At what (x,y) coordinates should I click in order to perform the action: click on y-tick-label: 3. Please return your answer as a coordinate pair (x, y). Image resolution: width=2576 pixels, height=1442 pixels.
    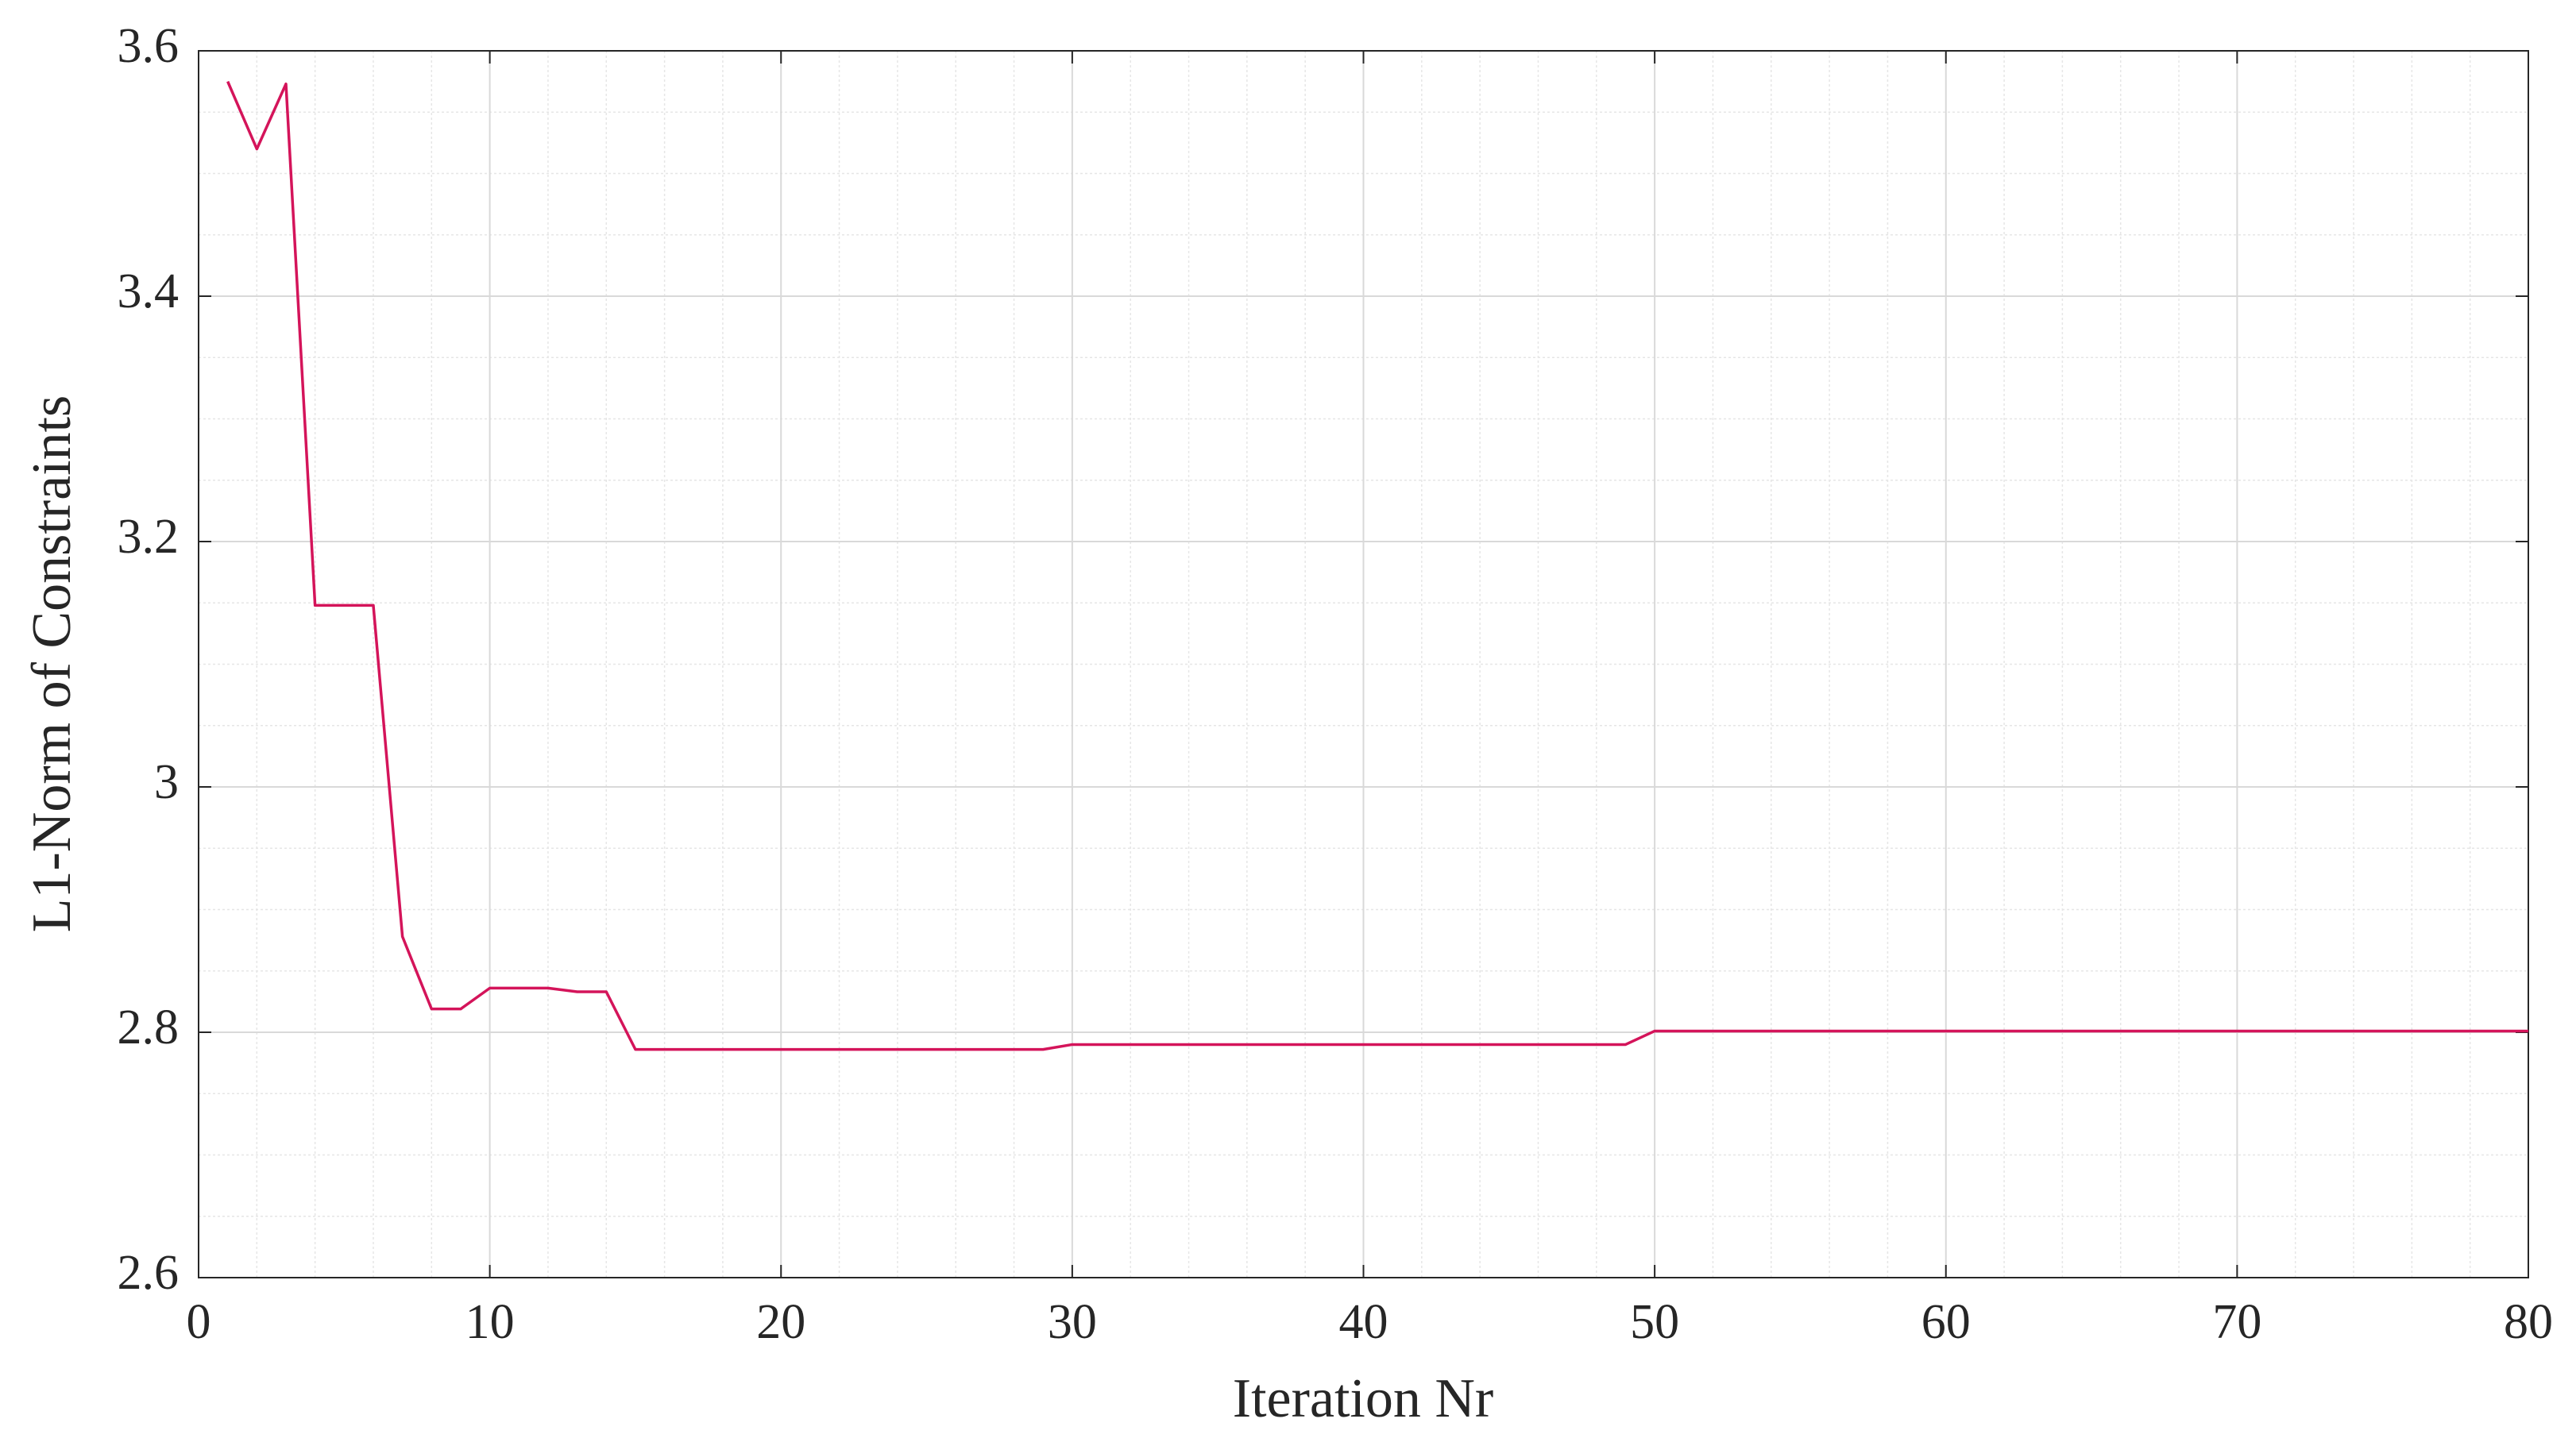
    Looking at the image, I should click on (166, 782).